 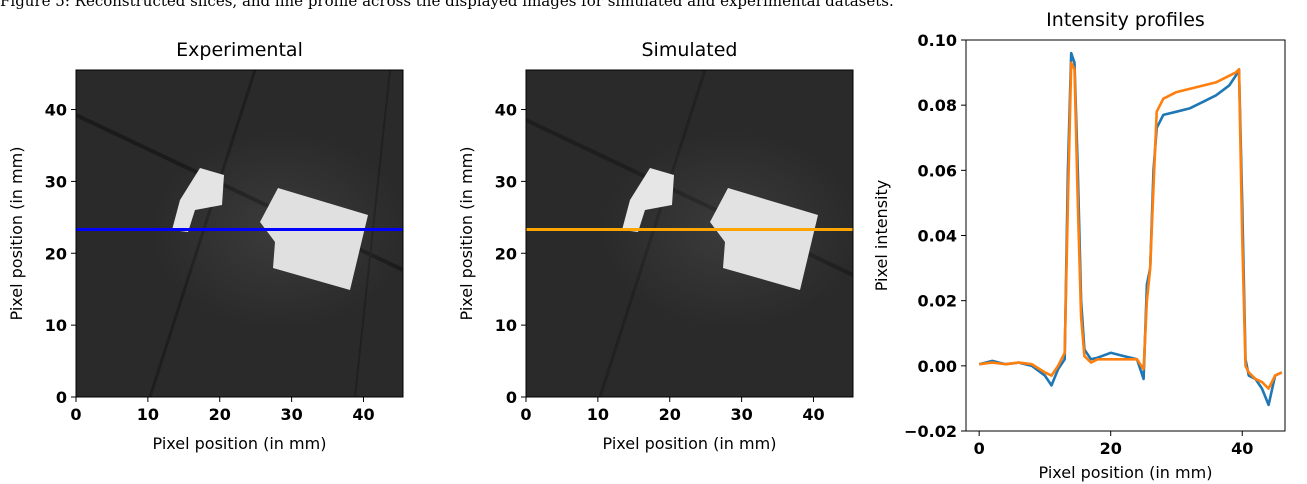 I want to click on x-axis-label-experimental: Pixel position (in mm), so click(x=240, y=443).